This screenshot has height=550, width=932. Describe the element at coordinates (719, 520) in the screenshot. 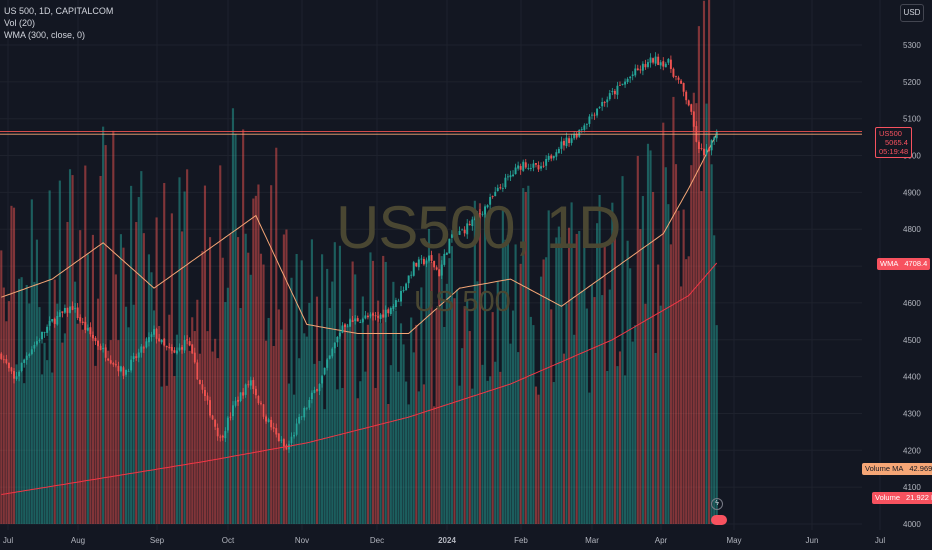

I see `earnings-event-icon` at that location.